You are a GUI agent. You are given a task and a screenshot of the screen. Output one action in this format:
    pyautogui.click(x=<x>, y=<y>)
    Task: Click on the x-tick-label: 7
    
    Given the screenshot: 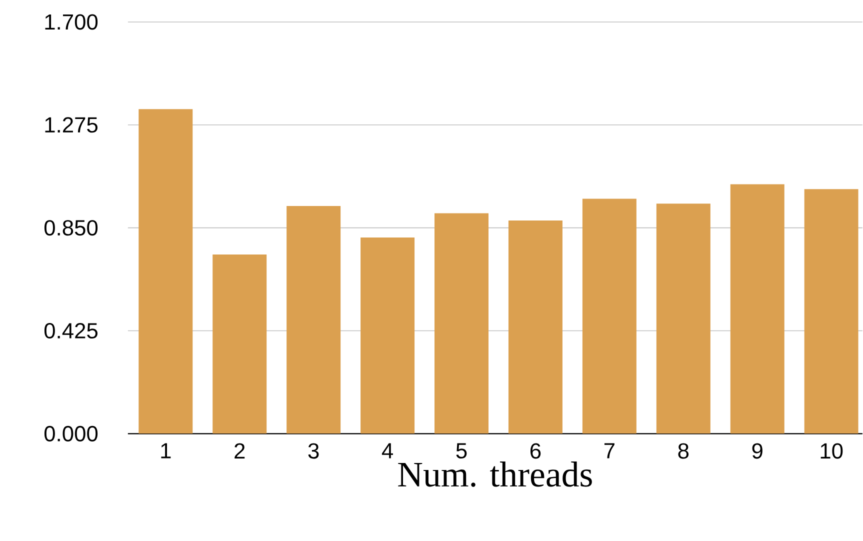 What is the action you would take?
    pyautogui.click(x=609, y=450)
    